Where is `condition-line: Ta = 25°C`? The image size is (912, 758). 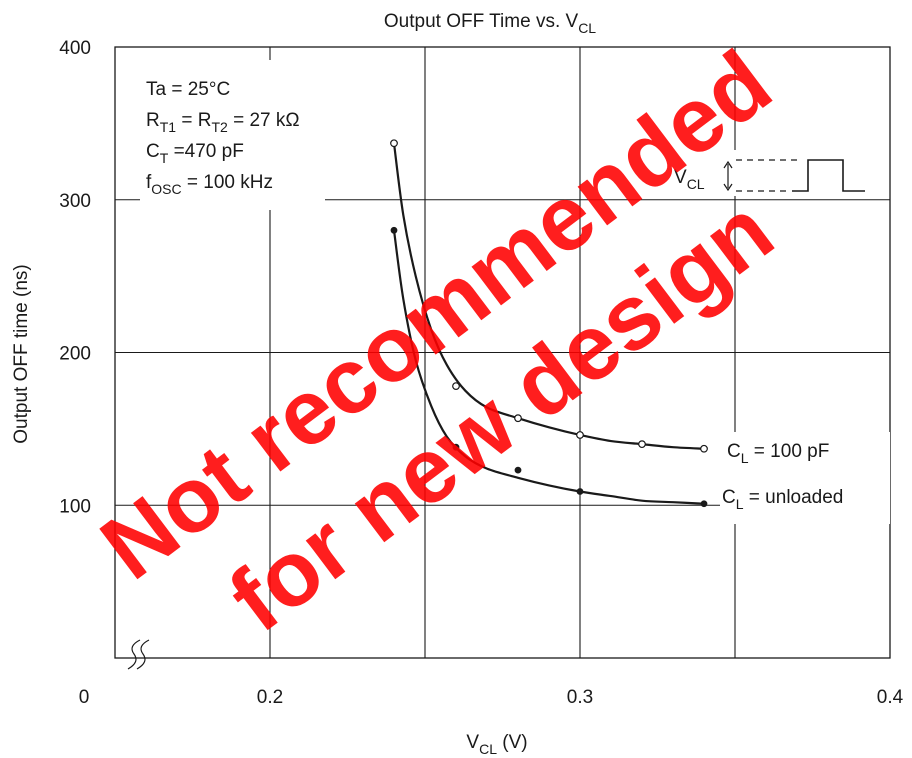
condition-line: Ta = 25°C is located at coordinates (188, 89).